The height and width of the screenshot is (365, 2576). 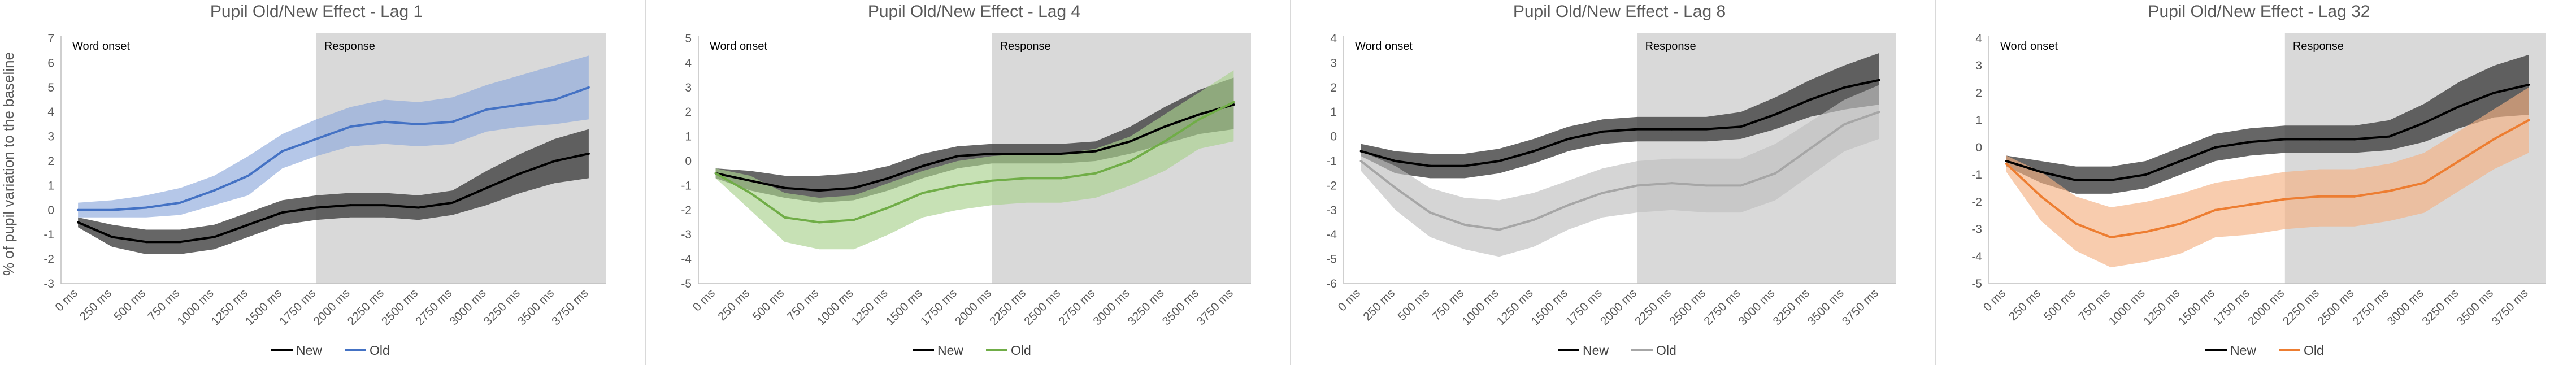 What do you see at coordinates (686, 283) in the screenshot?
I see `y-tick-label: -5` at bounding box center [686, 283].